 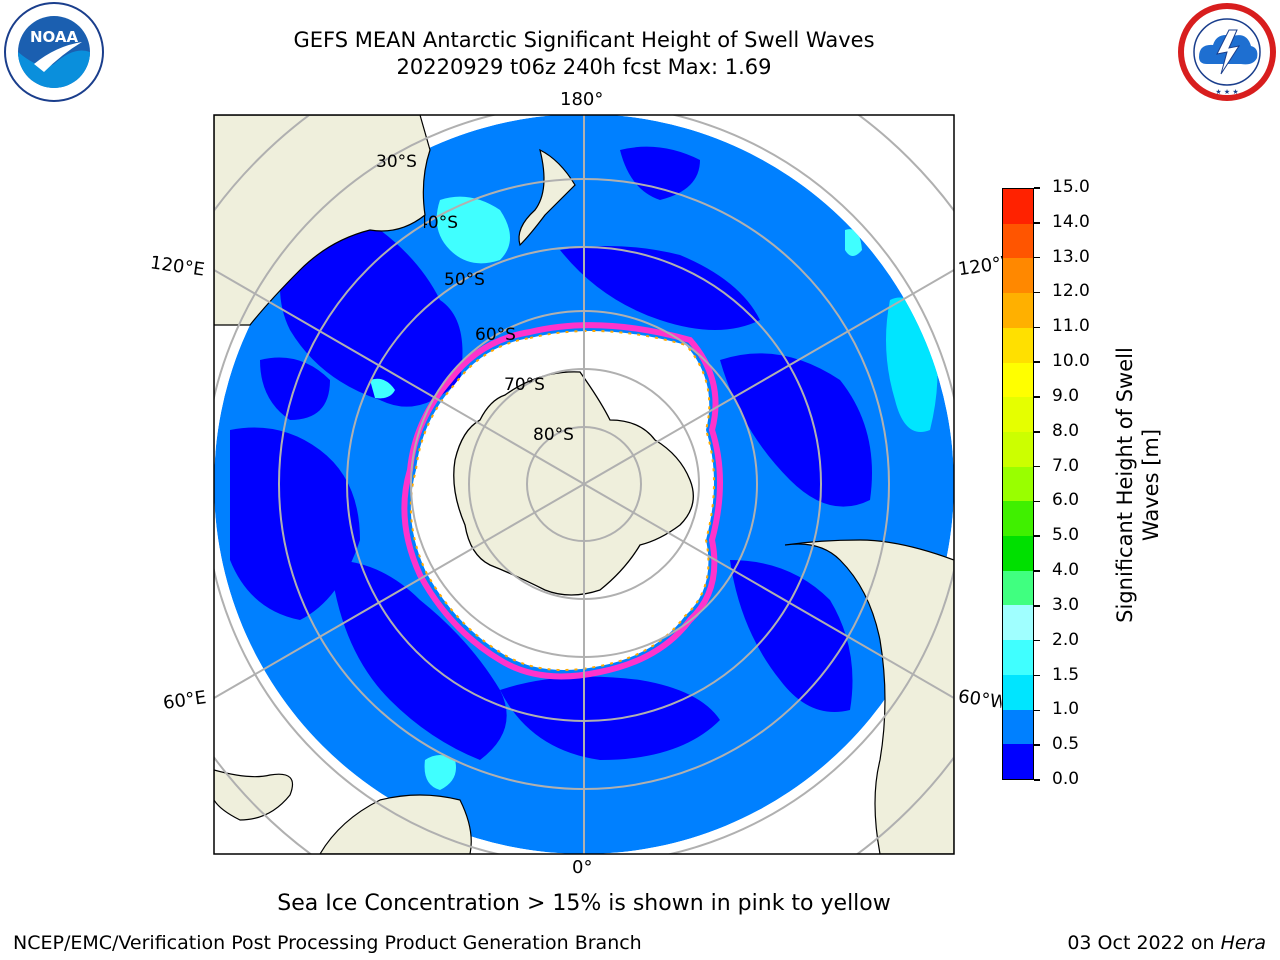 What do you see at coordinates (1066, 570) in the screenshot?
I see `colorbar-tick-label: 4.0` at bounding box center [1066, 570].